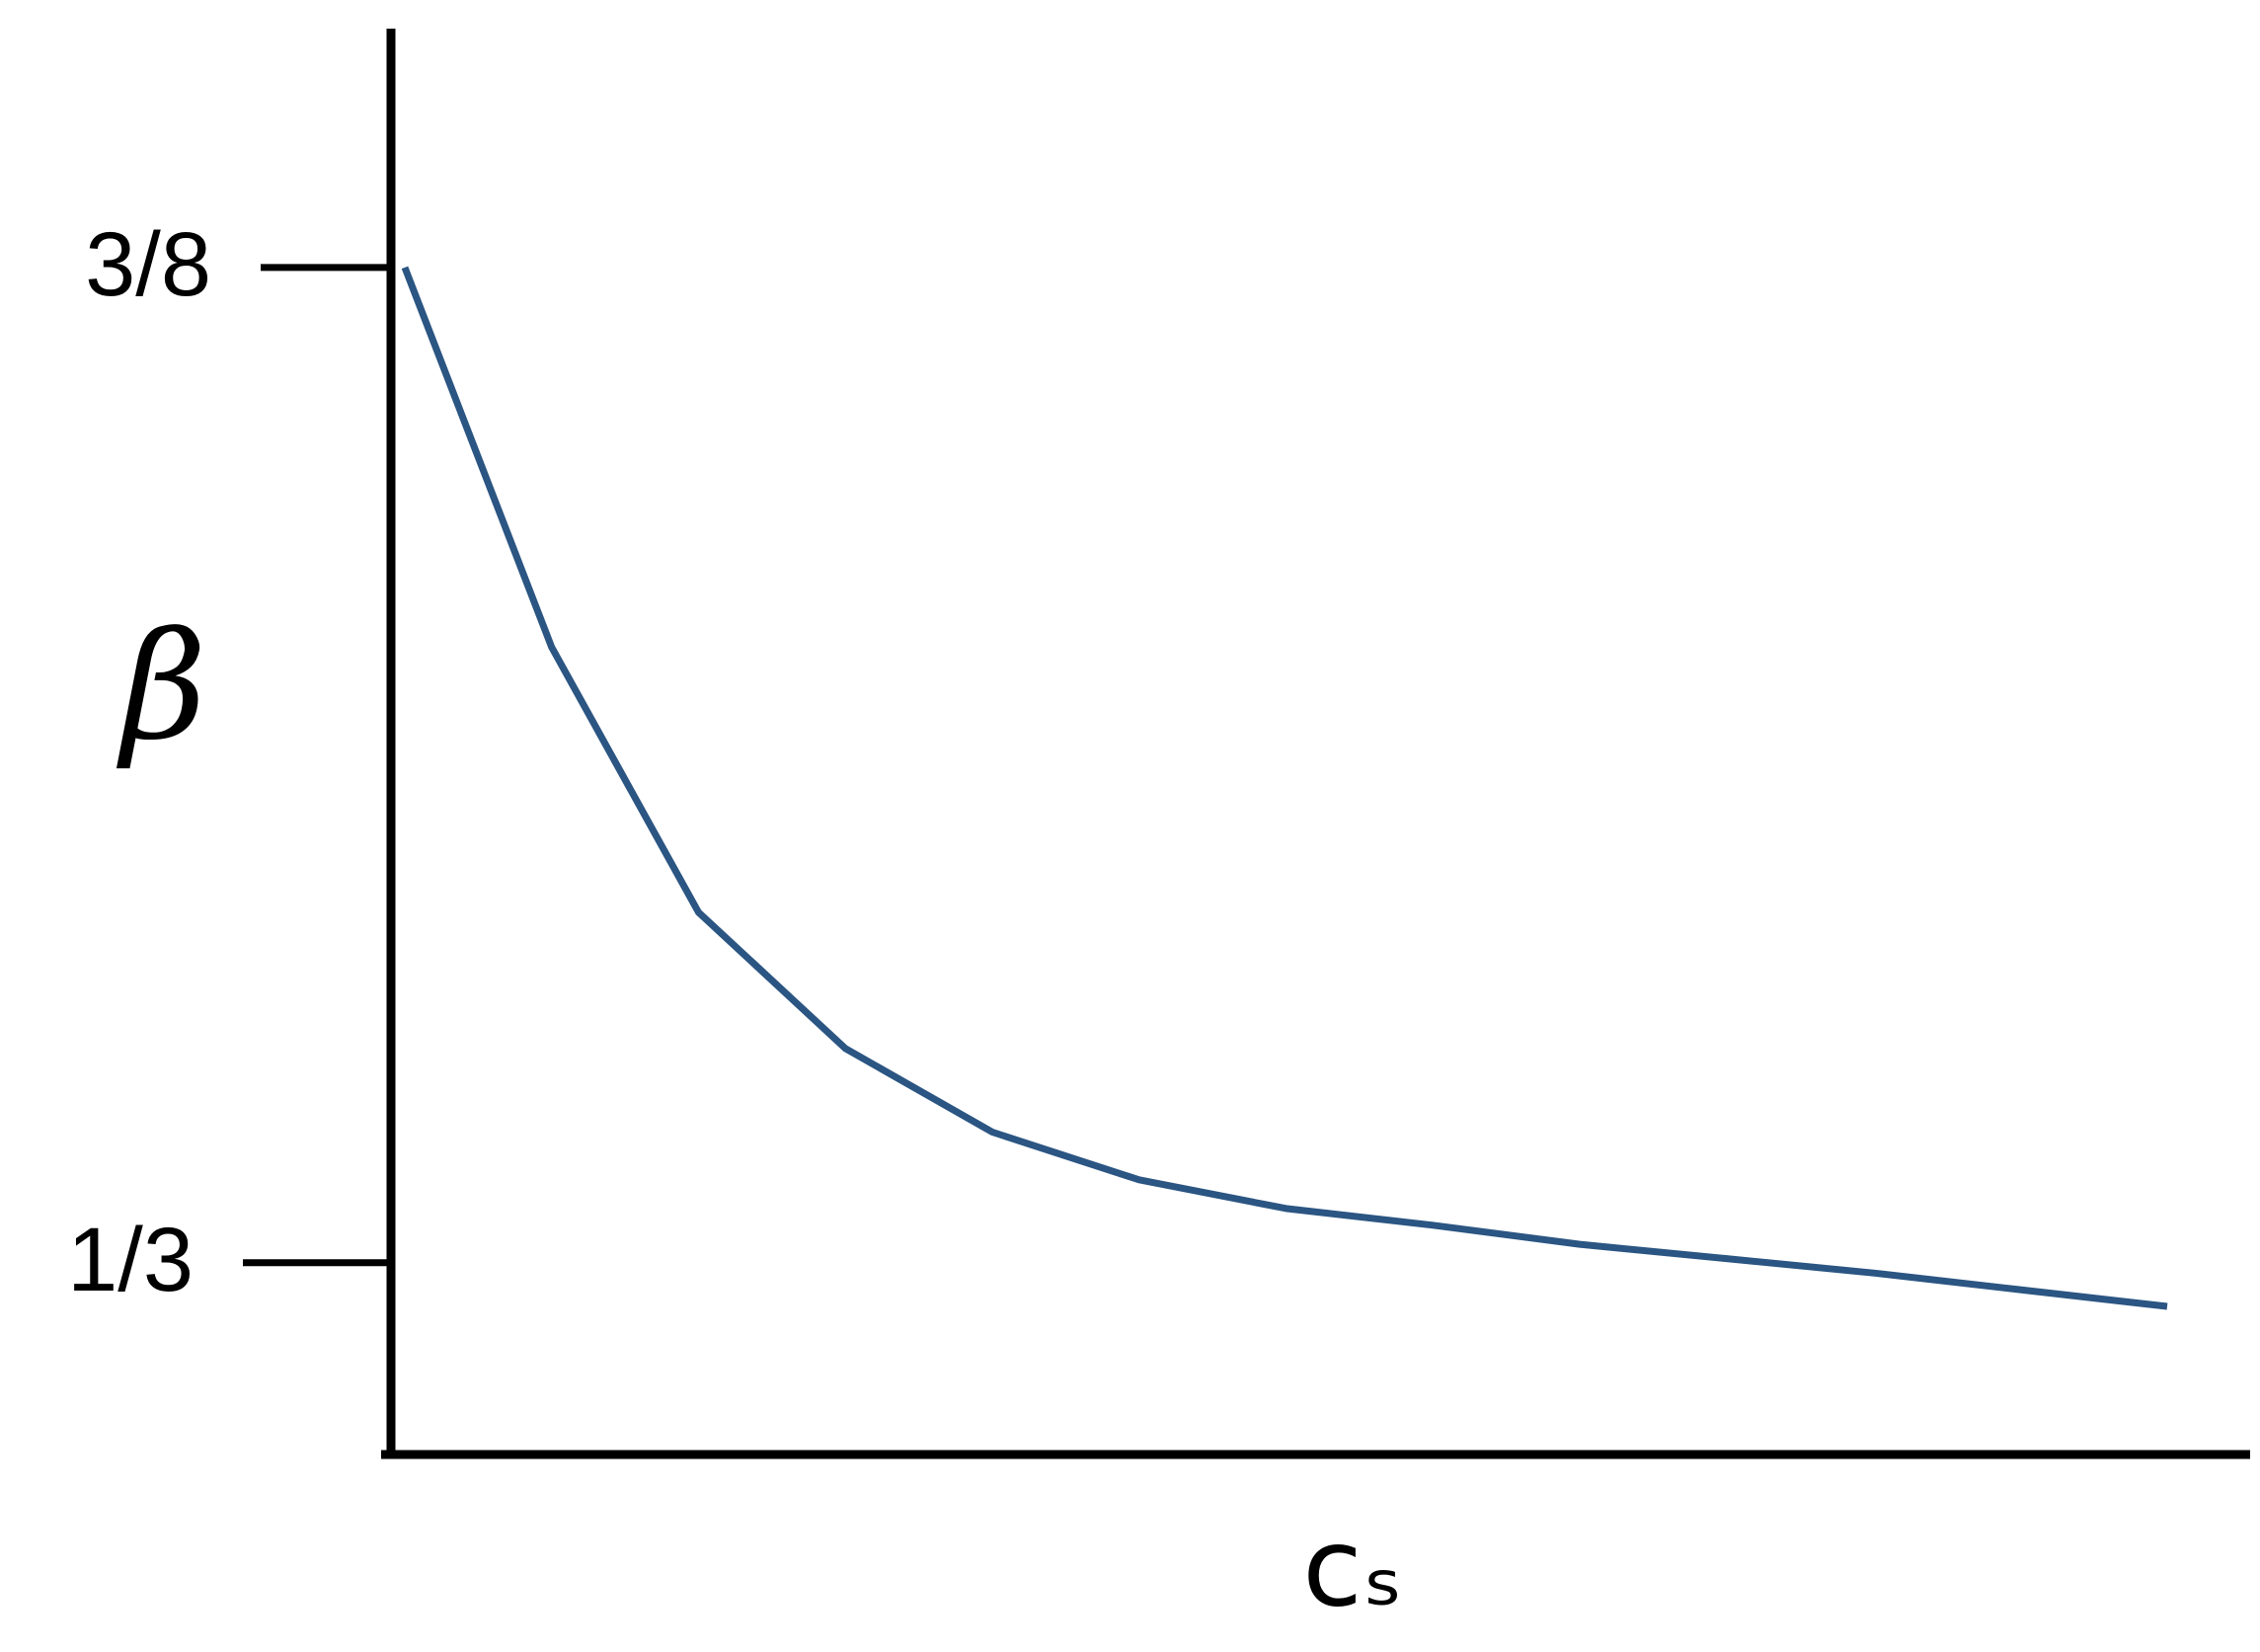  I want to click on x-axis-label: cₛ, so click(1352, 1567).